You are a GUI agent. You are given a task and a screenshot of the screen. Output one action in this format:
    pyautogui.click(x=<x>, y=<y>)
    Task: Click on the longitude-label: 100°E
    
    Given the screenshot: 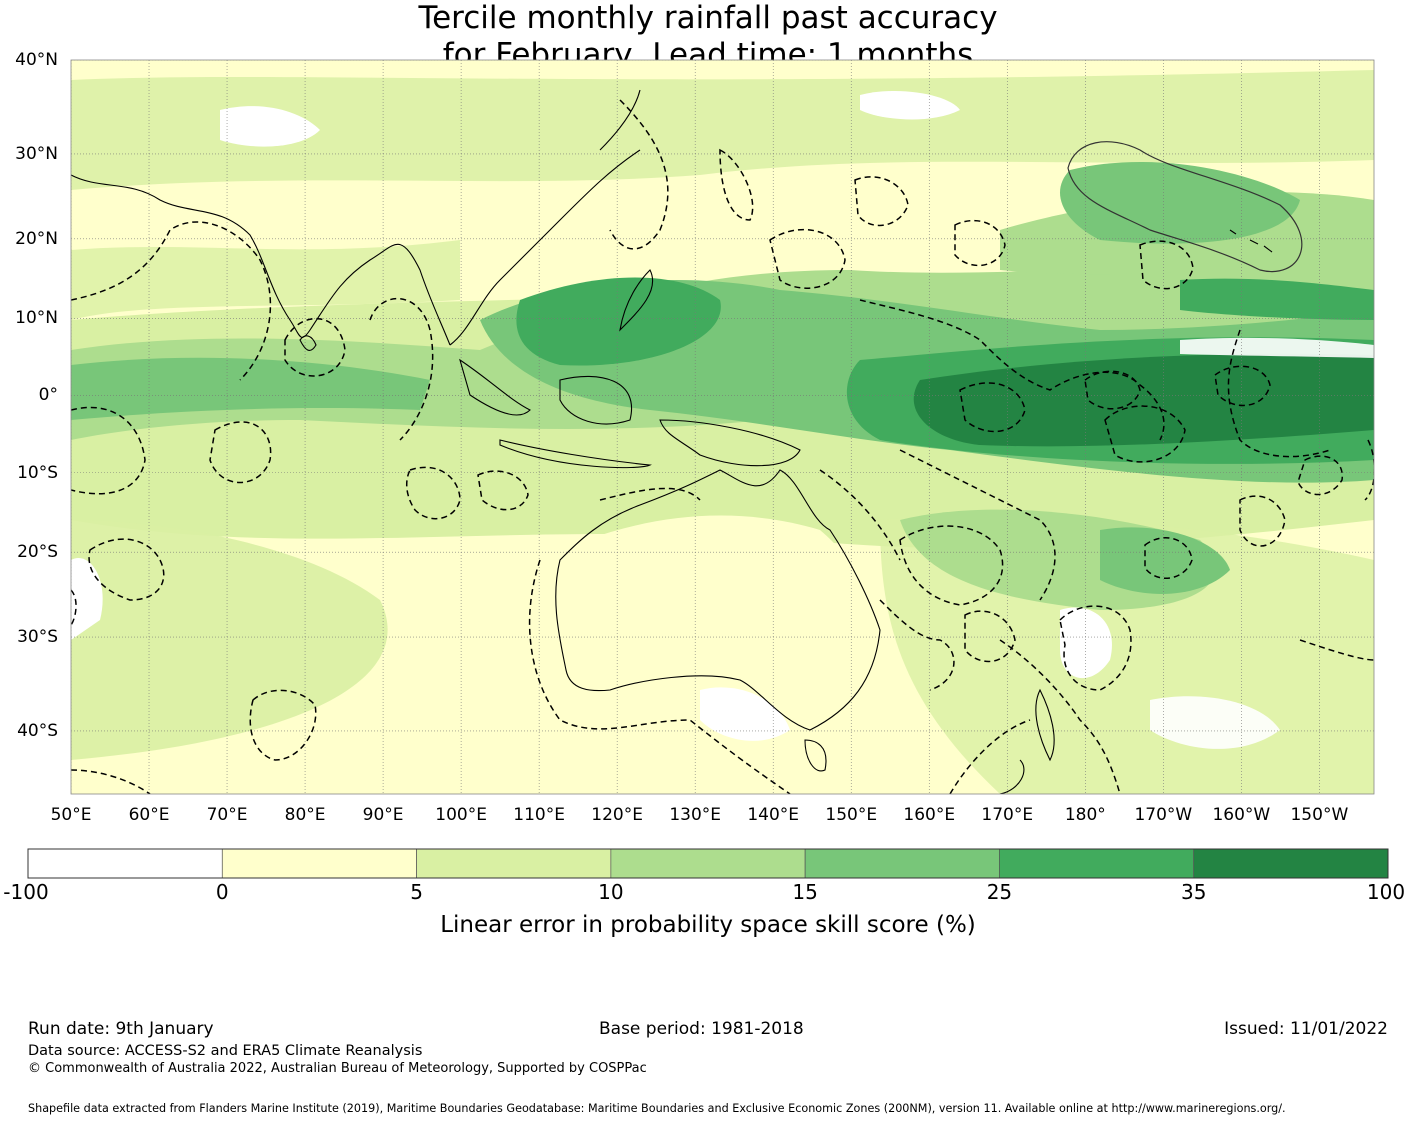 What is the action you would take?
    pyautogui.click(x=461, y=815)
    